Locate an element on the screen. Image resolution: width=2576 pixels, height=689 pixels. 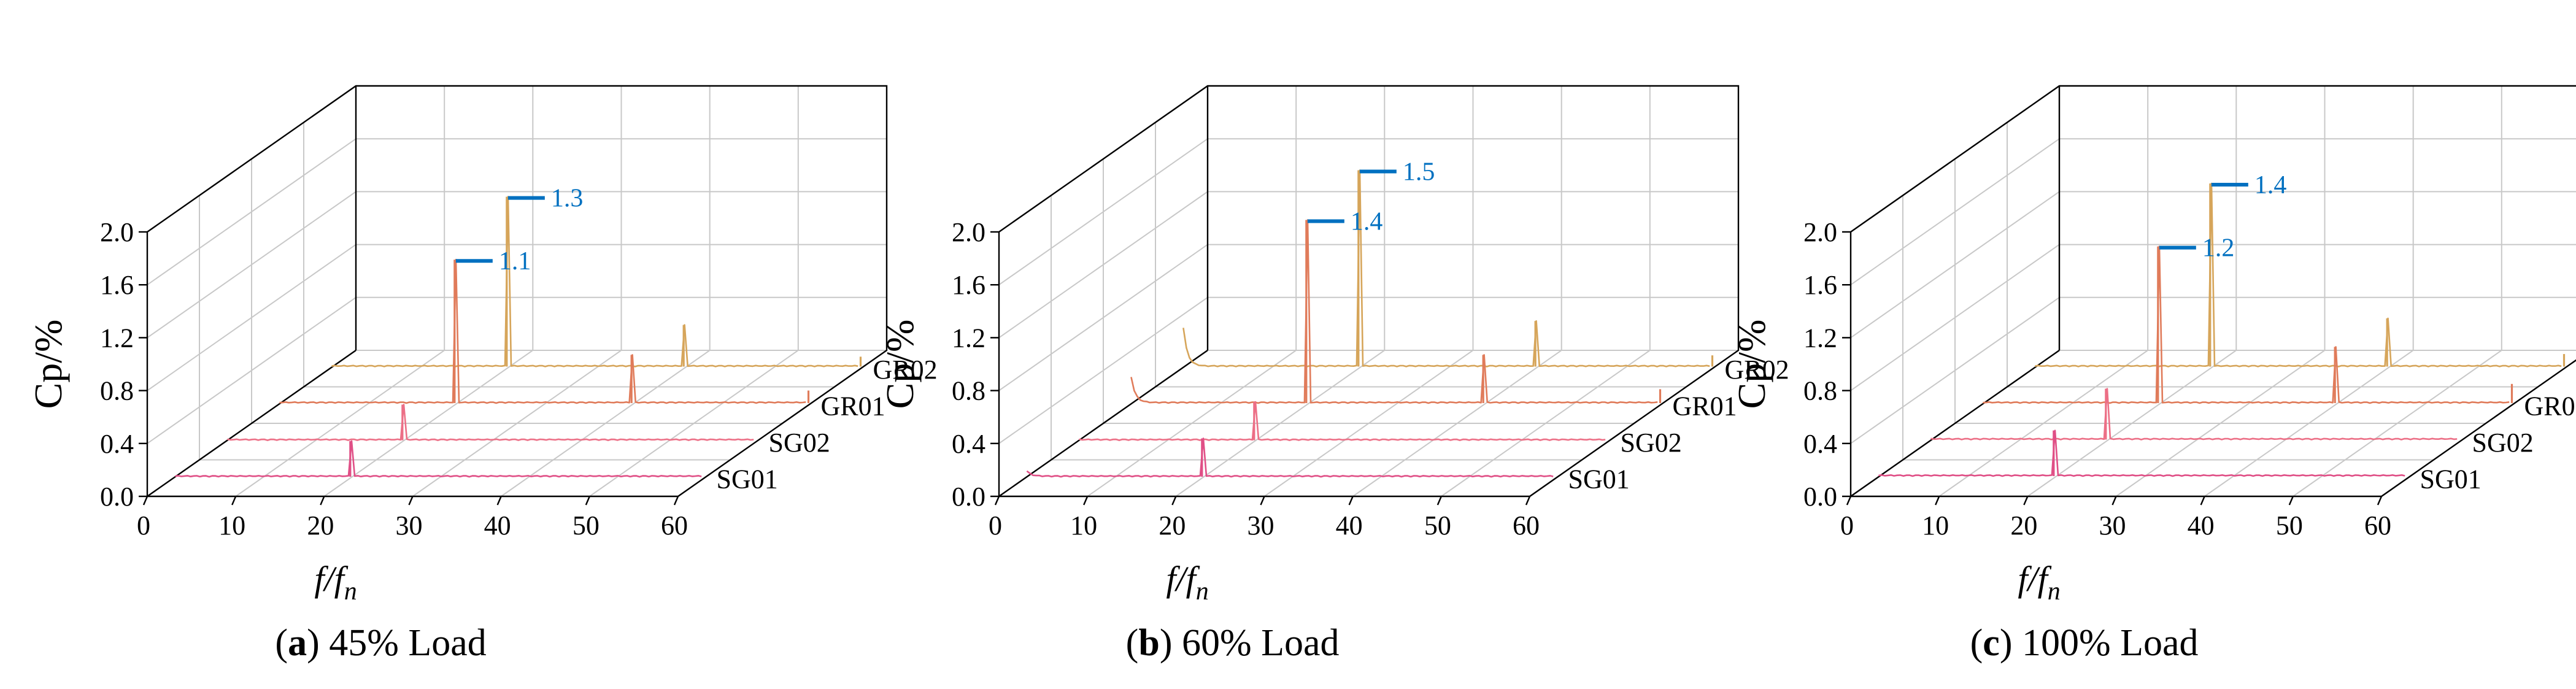
panel-caption: (c) 100% Load is located at coordinates (2084, 643).